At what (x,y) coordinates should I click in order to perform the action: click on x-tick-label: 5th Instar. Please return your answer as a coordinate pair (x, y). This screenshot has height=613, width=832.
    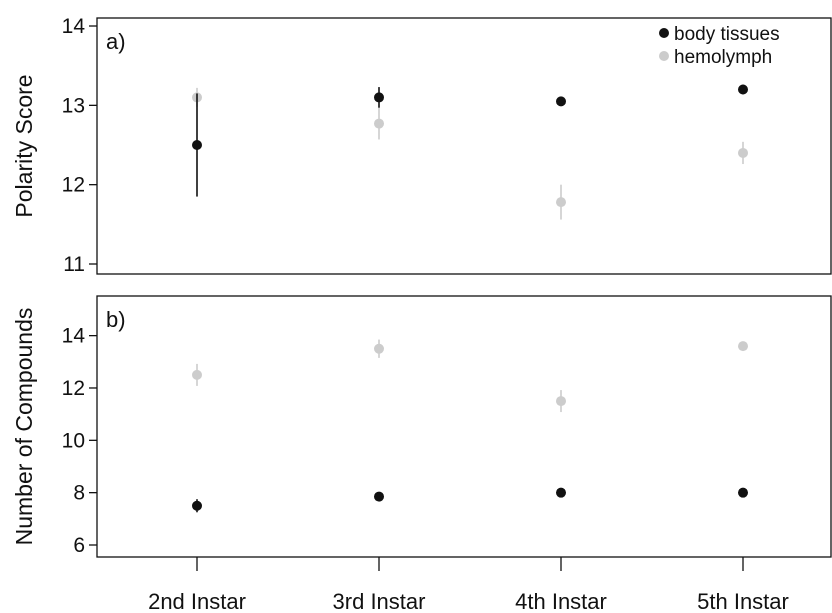
    Looking at the image, I should click on (743, 601).